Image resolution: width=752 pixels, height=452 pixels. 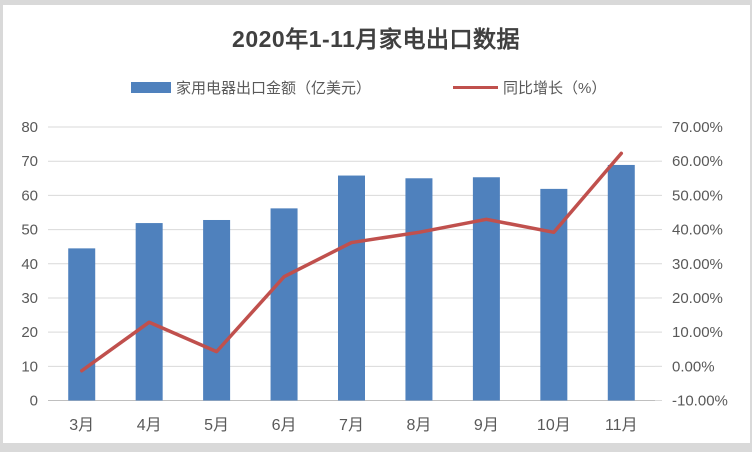 What do you see at coordinates (486, 425) in the screenshot?
I see `x-axis-category-label: 9月` at bounding box center [486, 425].